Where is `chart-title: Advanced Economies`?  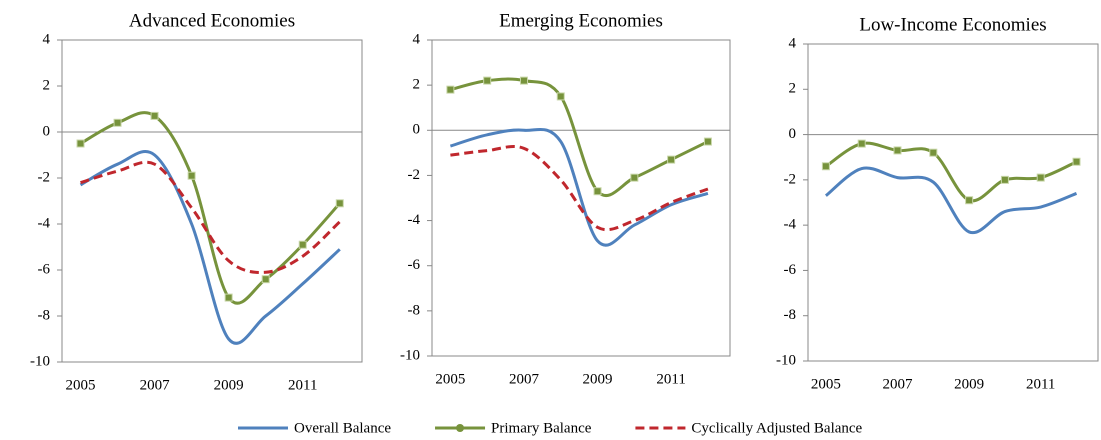 chart-title: Advanced Economies is located at coordinates (212, 20).